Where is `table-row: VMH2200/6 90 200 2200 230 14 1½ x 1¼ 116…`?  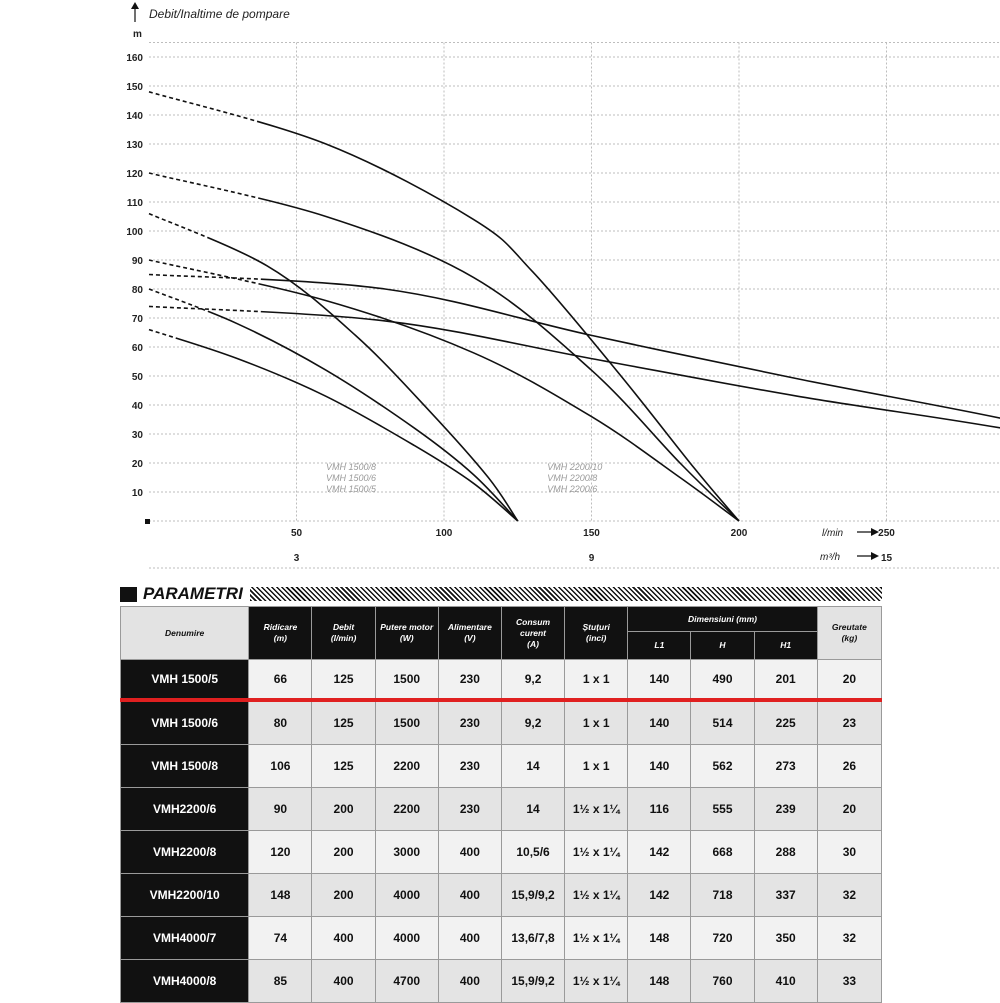
table-row: VMH2200/6 90 200 2200 230 14 1½ x 1¼ 116… is located at coordinates (501, 809).